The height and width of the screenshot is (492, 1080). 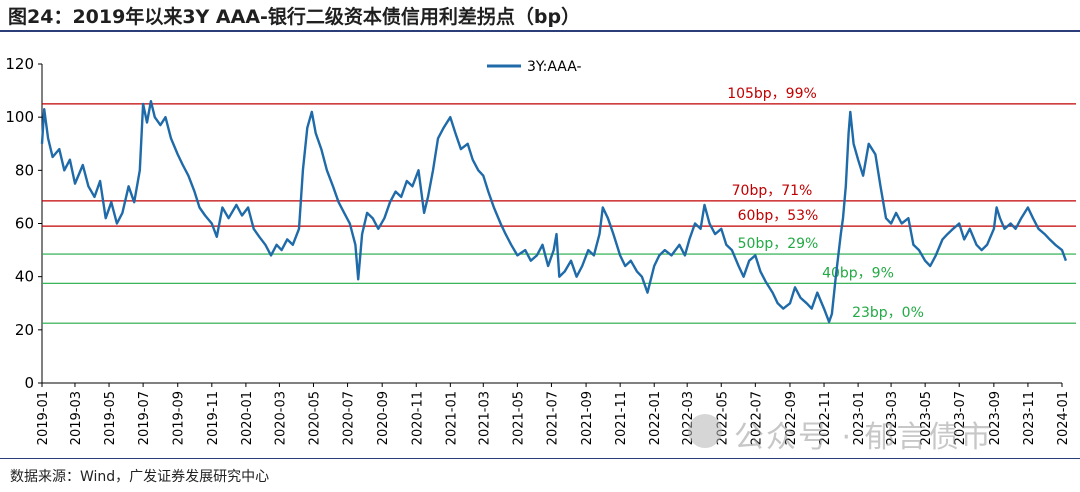 I want to click on x-tick-label: 2022-01, so click(x=655, y=418).